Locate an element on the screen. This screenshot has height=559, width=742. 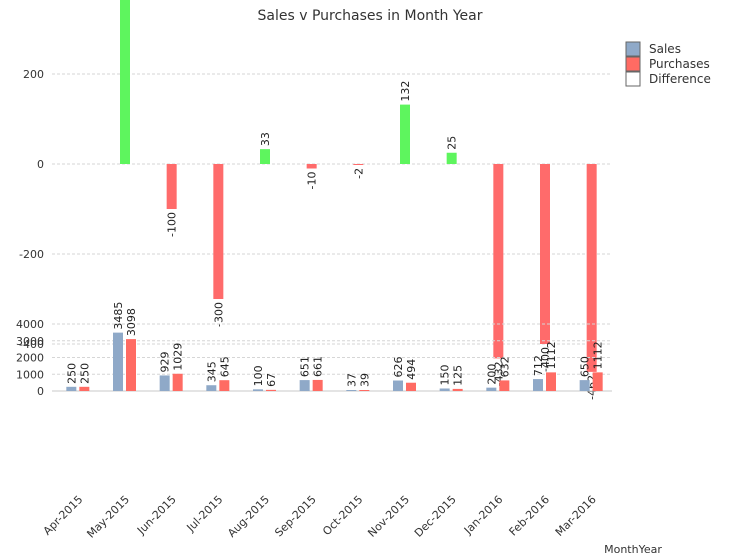
difference-label: -10 is located at coordinates (312, 181).